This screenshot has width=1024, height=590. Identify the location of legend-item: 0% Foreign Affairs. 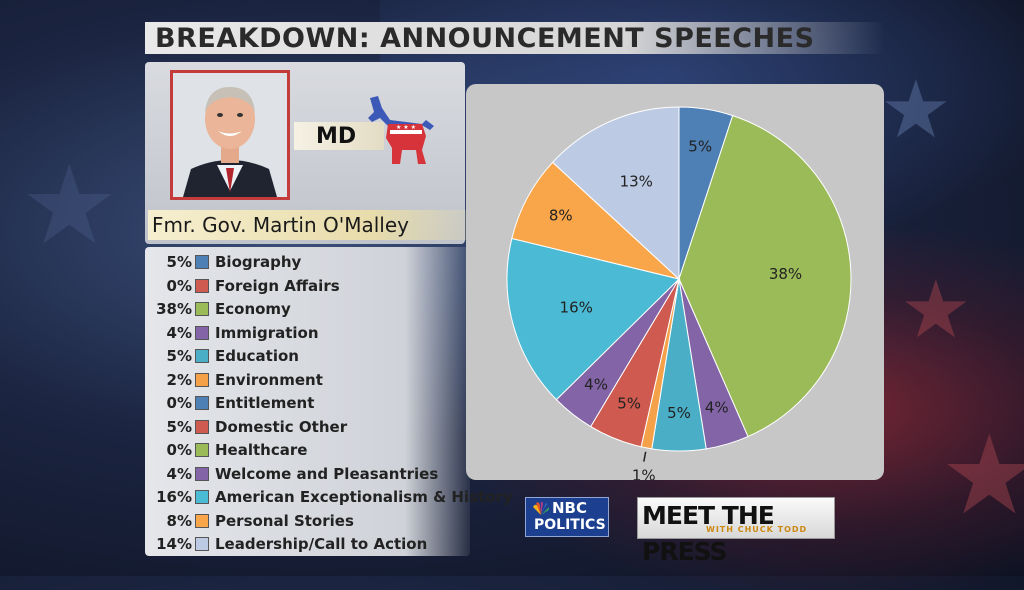
(310, 286).